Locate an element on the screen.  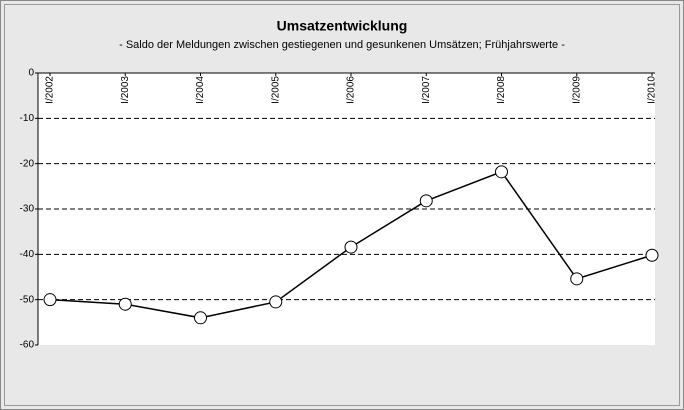
y-tick-label: -40 is located at coordinates (27, 254).